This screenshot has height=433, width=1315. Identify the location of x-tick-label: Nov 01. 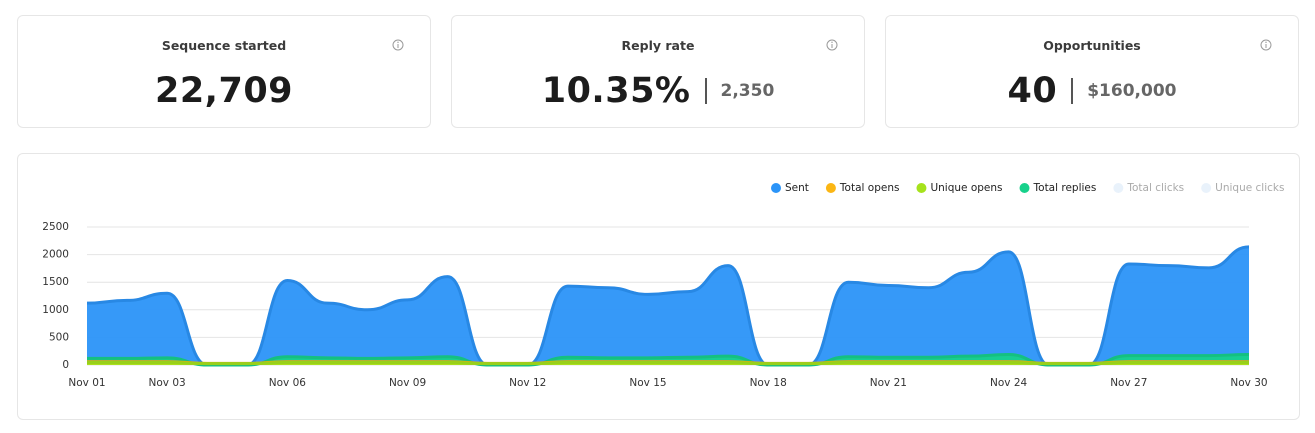
(86, 383).